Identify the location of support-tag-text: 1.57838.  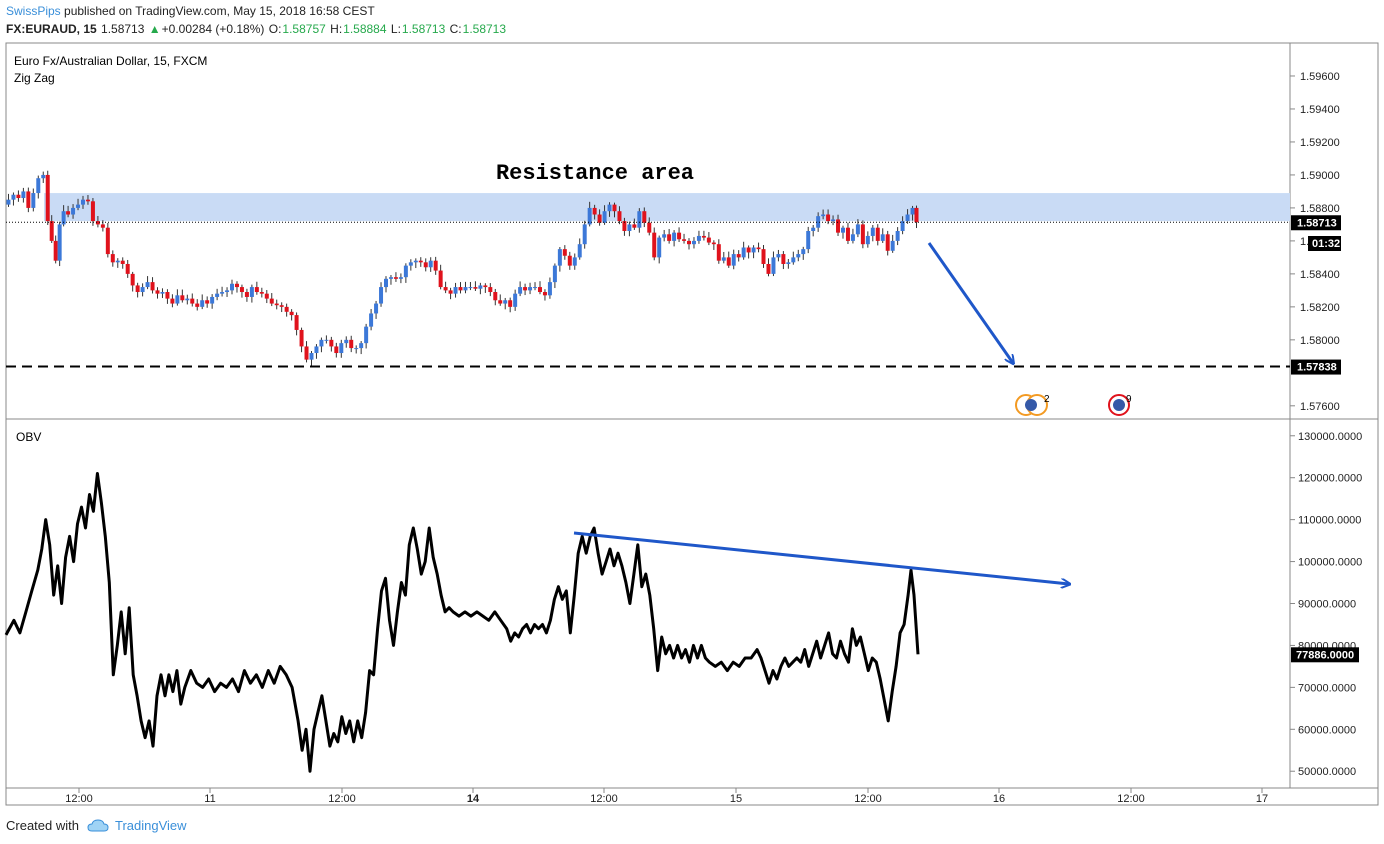
(1317, 368).